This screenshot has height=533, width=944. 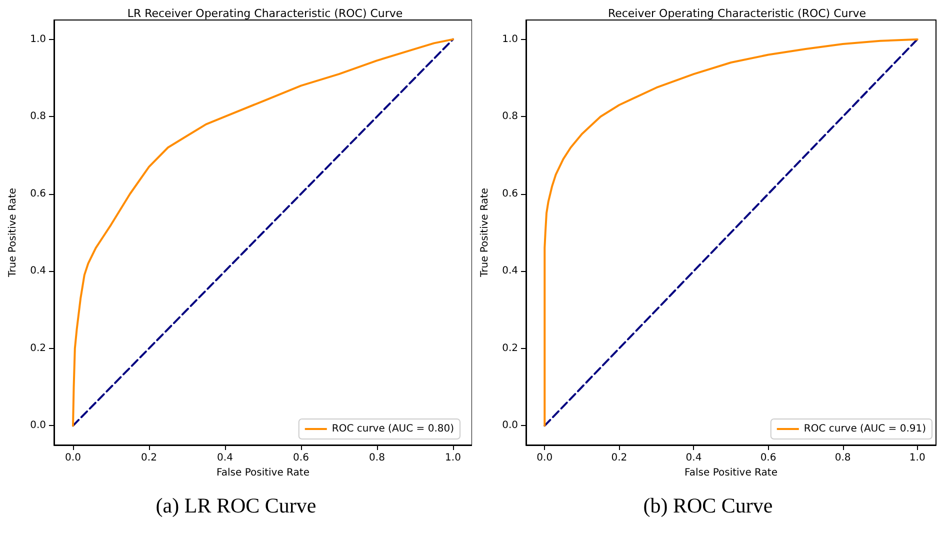 I want to click on legend-label: ROC curve (AUC = 0.80), so click(x=393, y=429).